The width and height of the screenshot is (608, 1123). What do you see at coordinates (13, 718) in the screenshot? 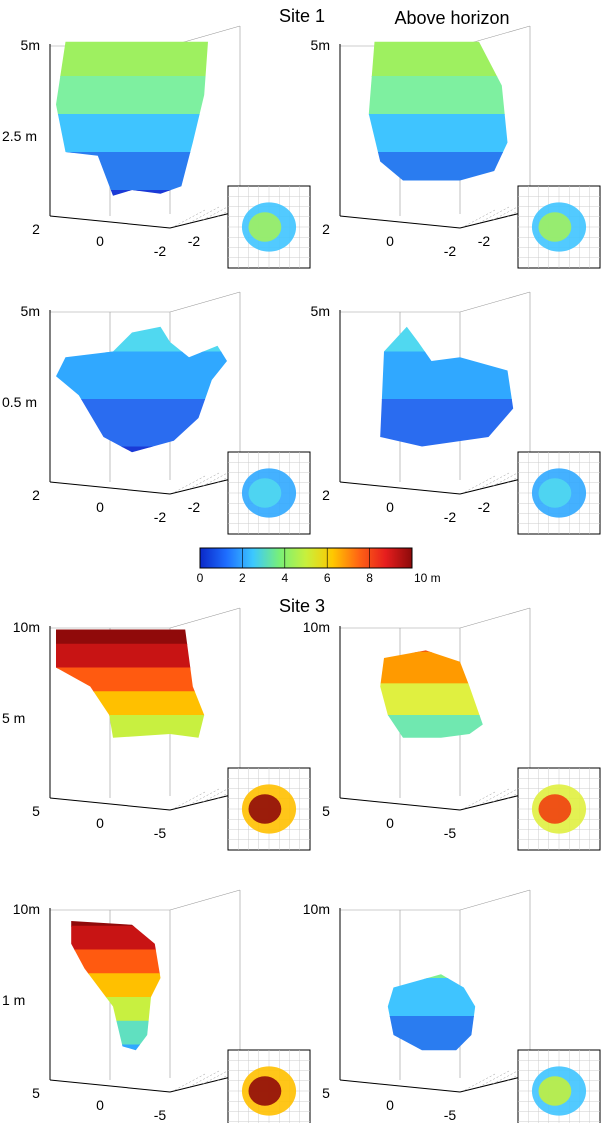
I see `height-label: 5 m` at bounding box center [13, 718].